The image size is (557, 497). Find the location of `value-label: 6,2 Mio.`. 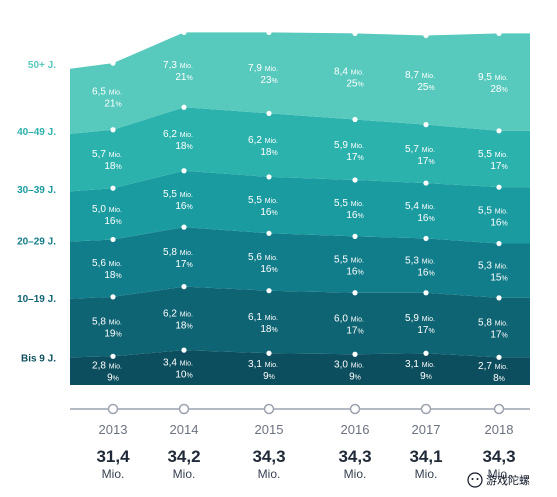

value-label: 6,2 Mio. is located at coordinates (178, 134).